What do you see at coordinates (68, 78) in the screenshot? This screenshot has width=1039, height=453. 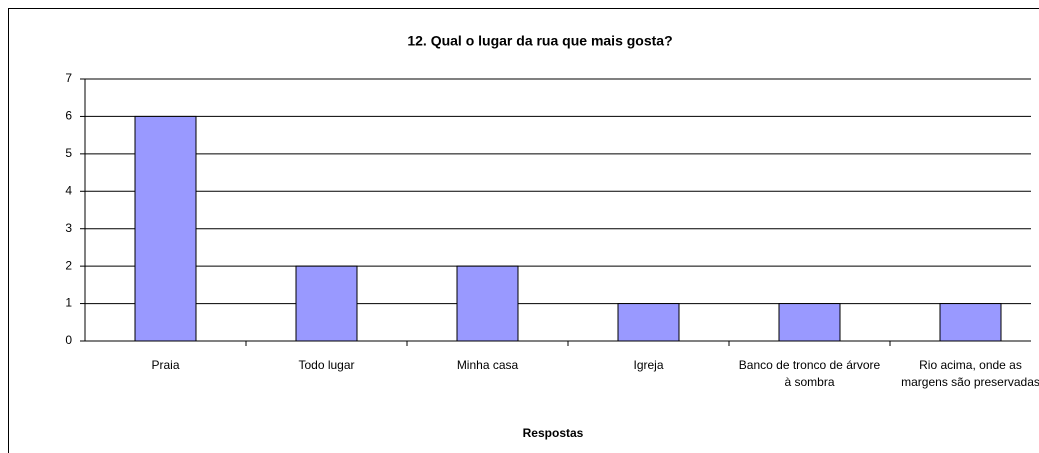 I see `y-tick-label: 7` at bounding box center [68, 78].